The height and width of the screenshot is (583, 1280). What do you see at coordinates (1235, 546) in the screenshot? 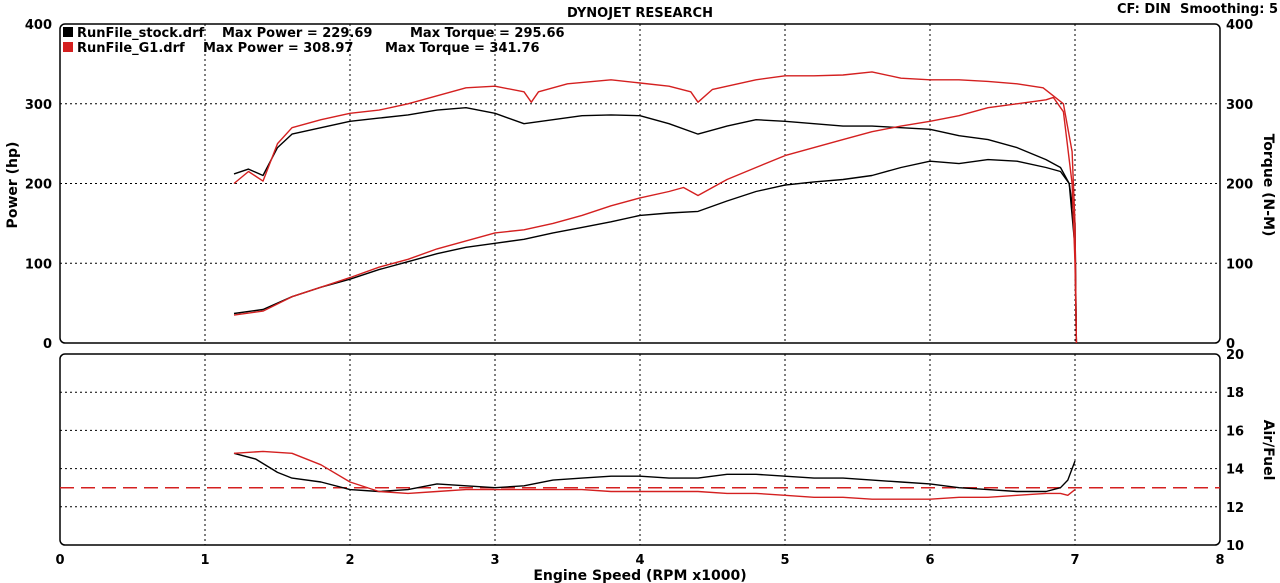
I see `air-fuel-tick-label: 10` at bounding box center [1235, 546].